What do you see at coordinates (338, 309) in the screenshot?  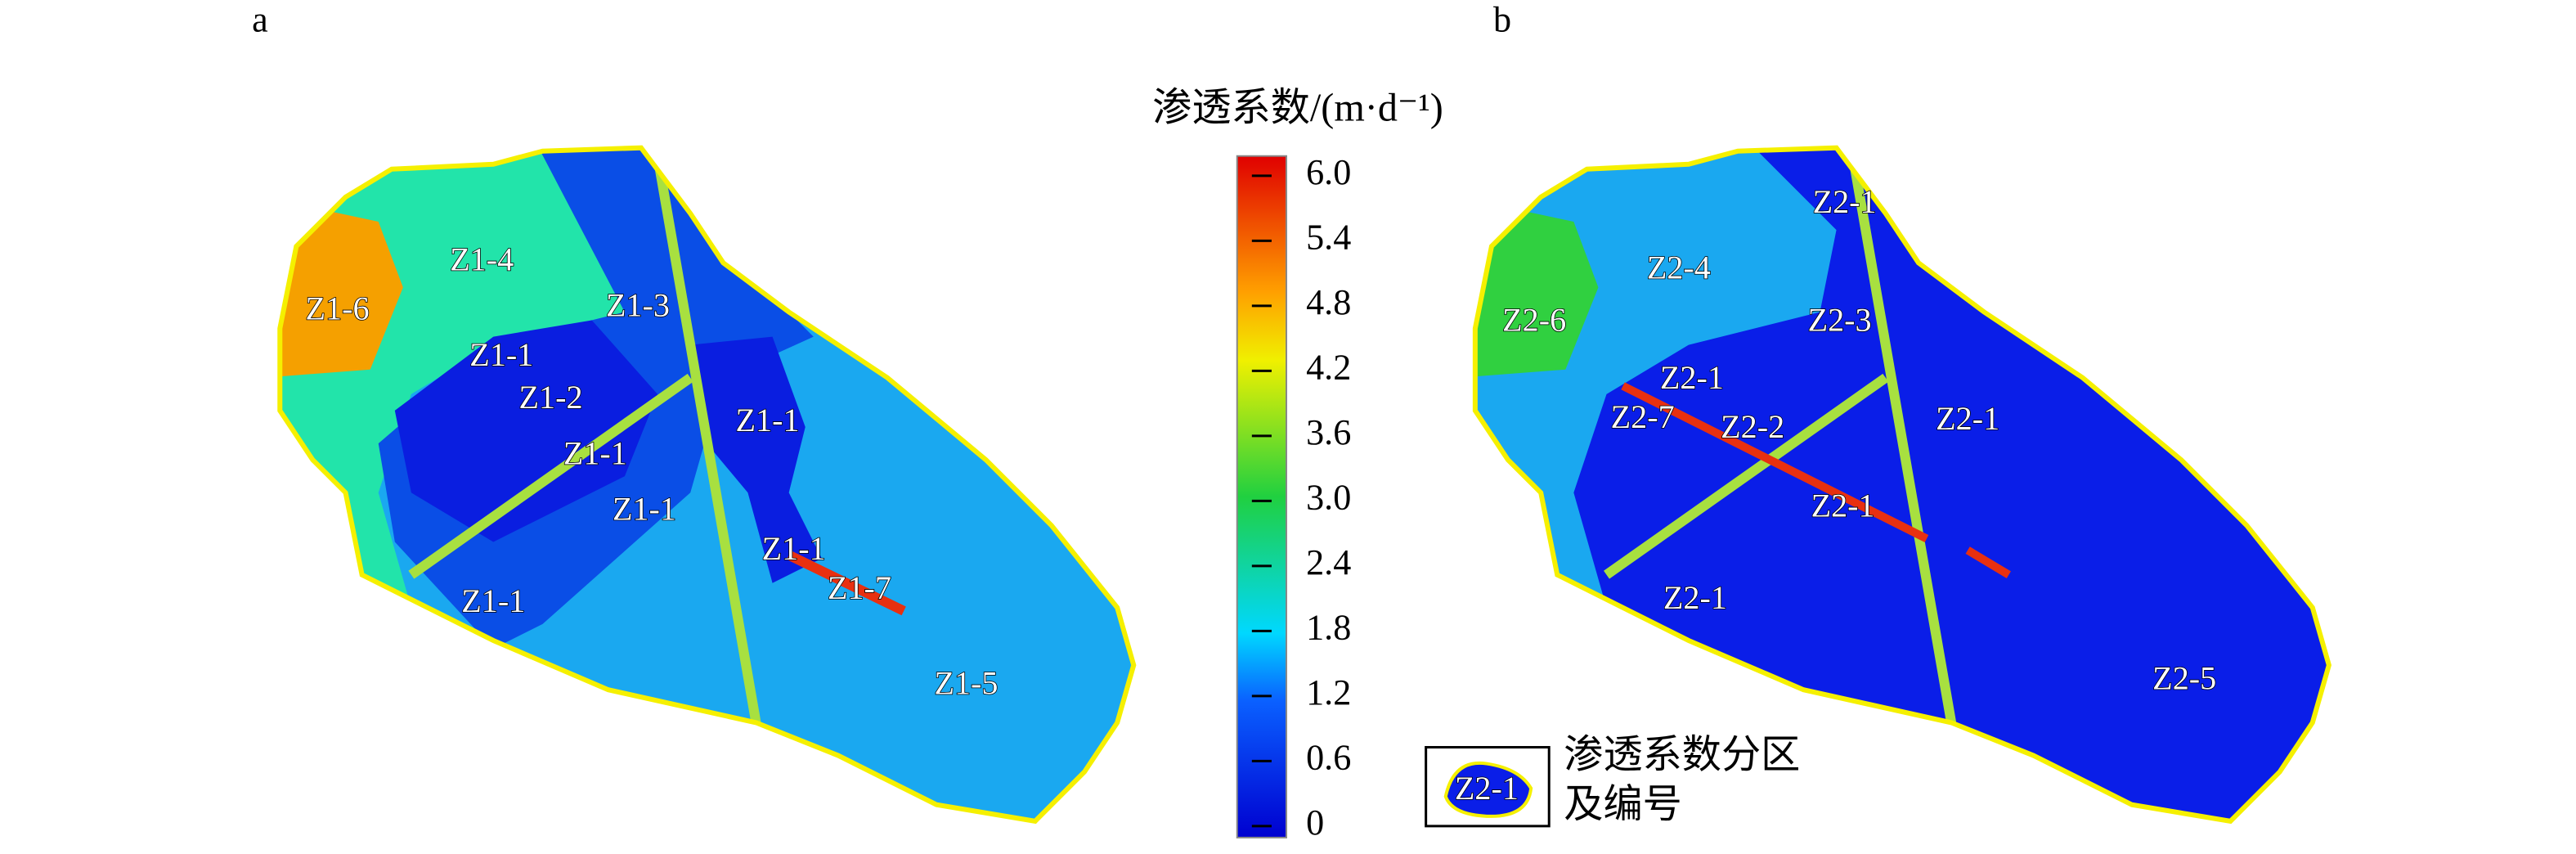 I see `zone-label: Z1-6` at bounding box center [338, 309].